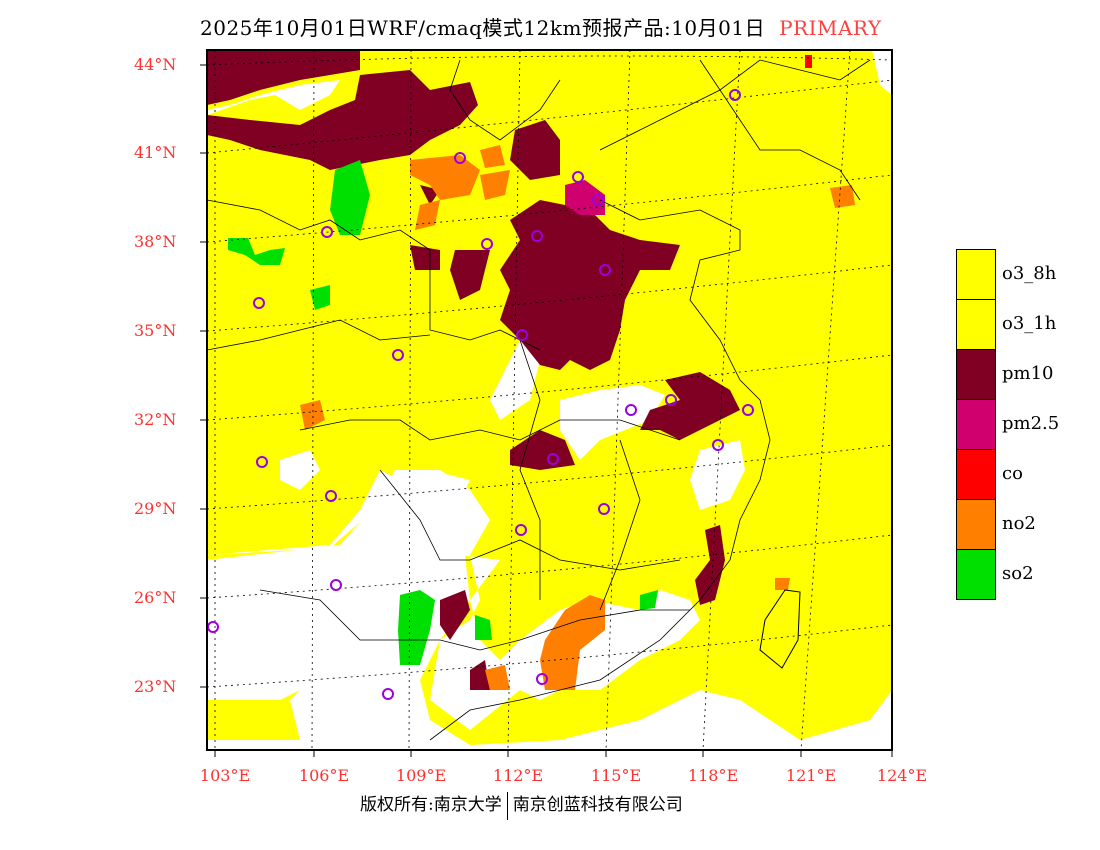 This screenshot has width=1100, height=850. What do you see at coordinates (811, 775) in the screenshot?
I see `lon-label: 121°E` at bounding box center [811, 775].